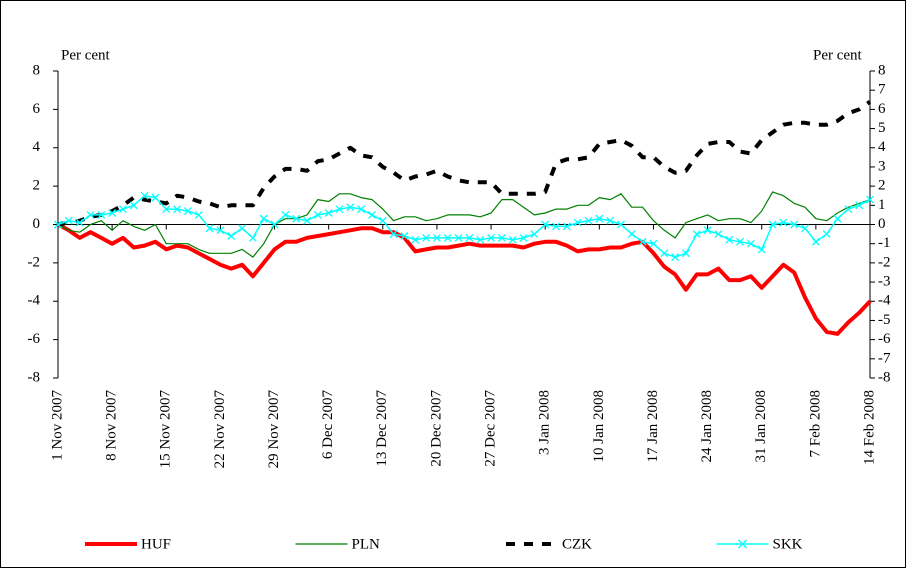 Image resolution: width=906 pixels, height=568 pixels. Describe the element at coordinates (156, 544) in the screenshot. I see `legend-label: HUF` at that location.